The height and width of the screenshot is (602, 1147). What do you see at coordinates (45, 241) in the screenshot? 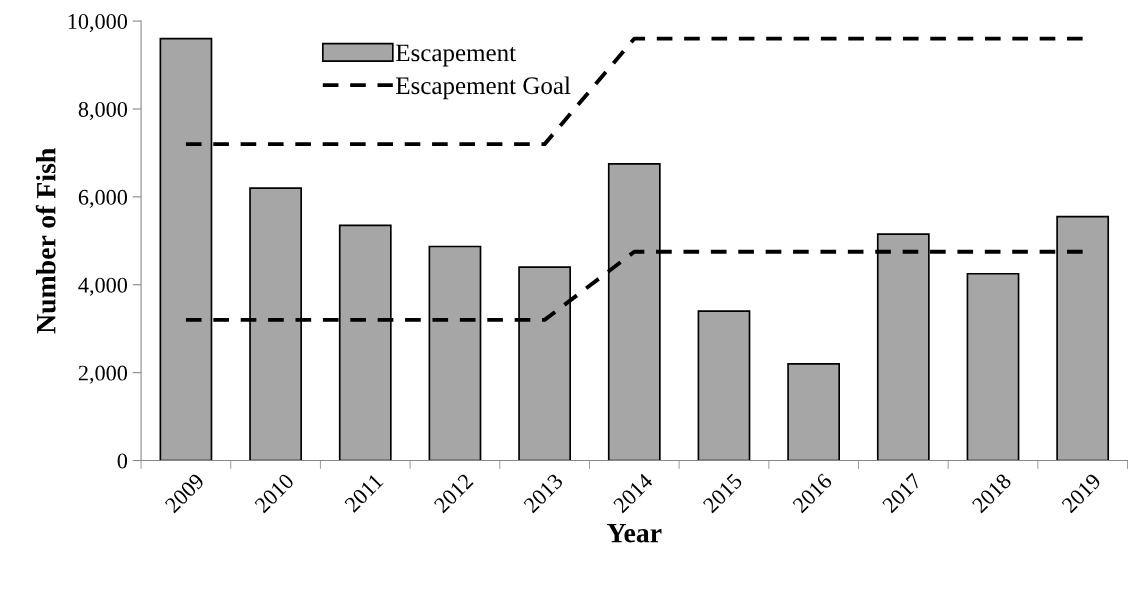
I see `y-axis-title: Number of Fish` at bounding box center [45, 241].